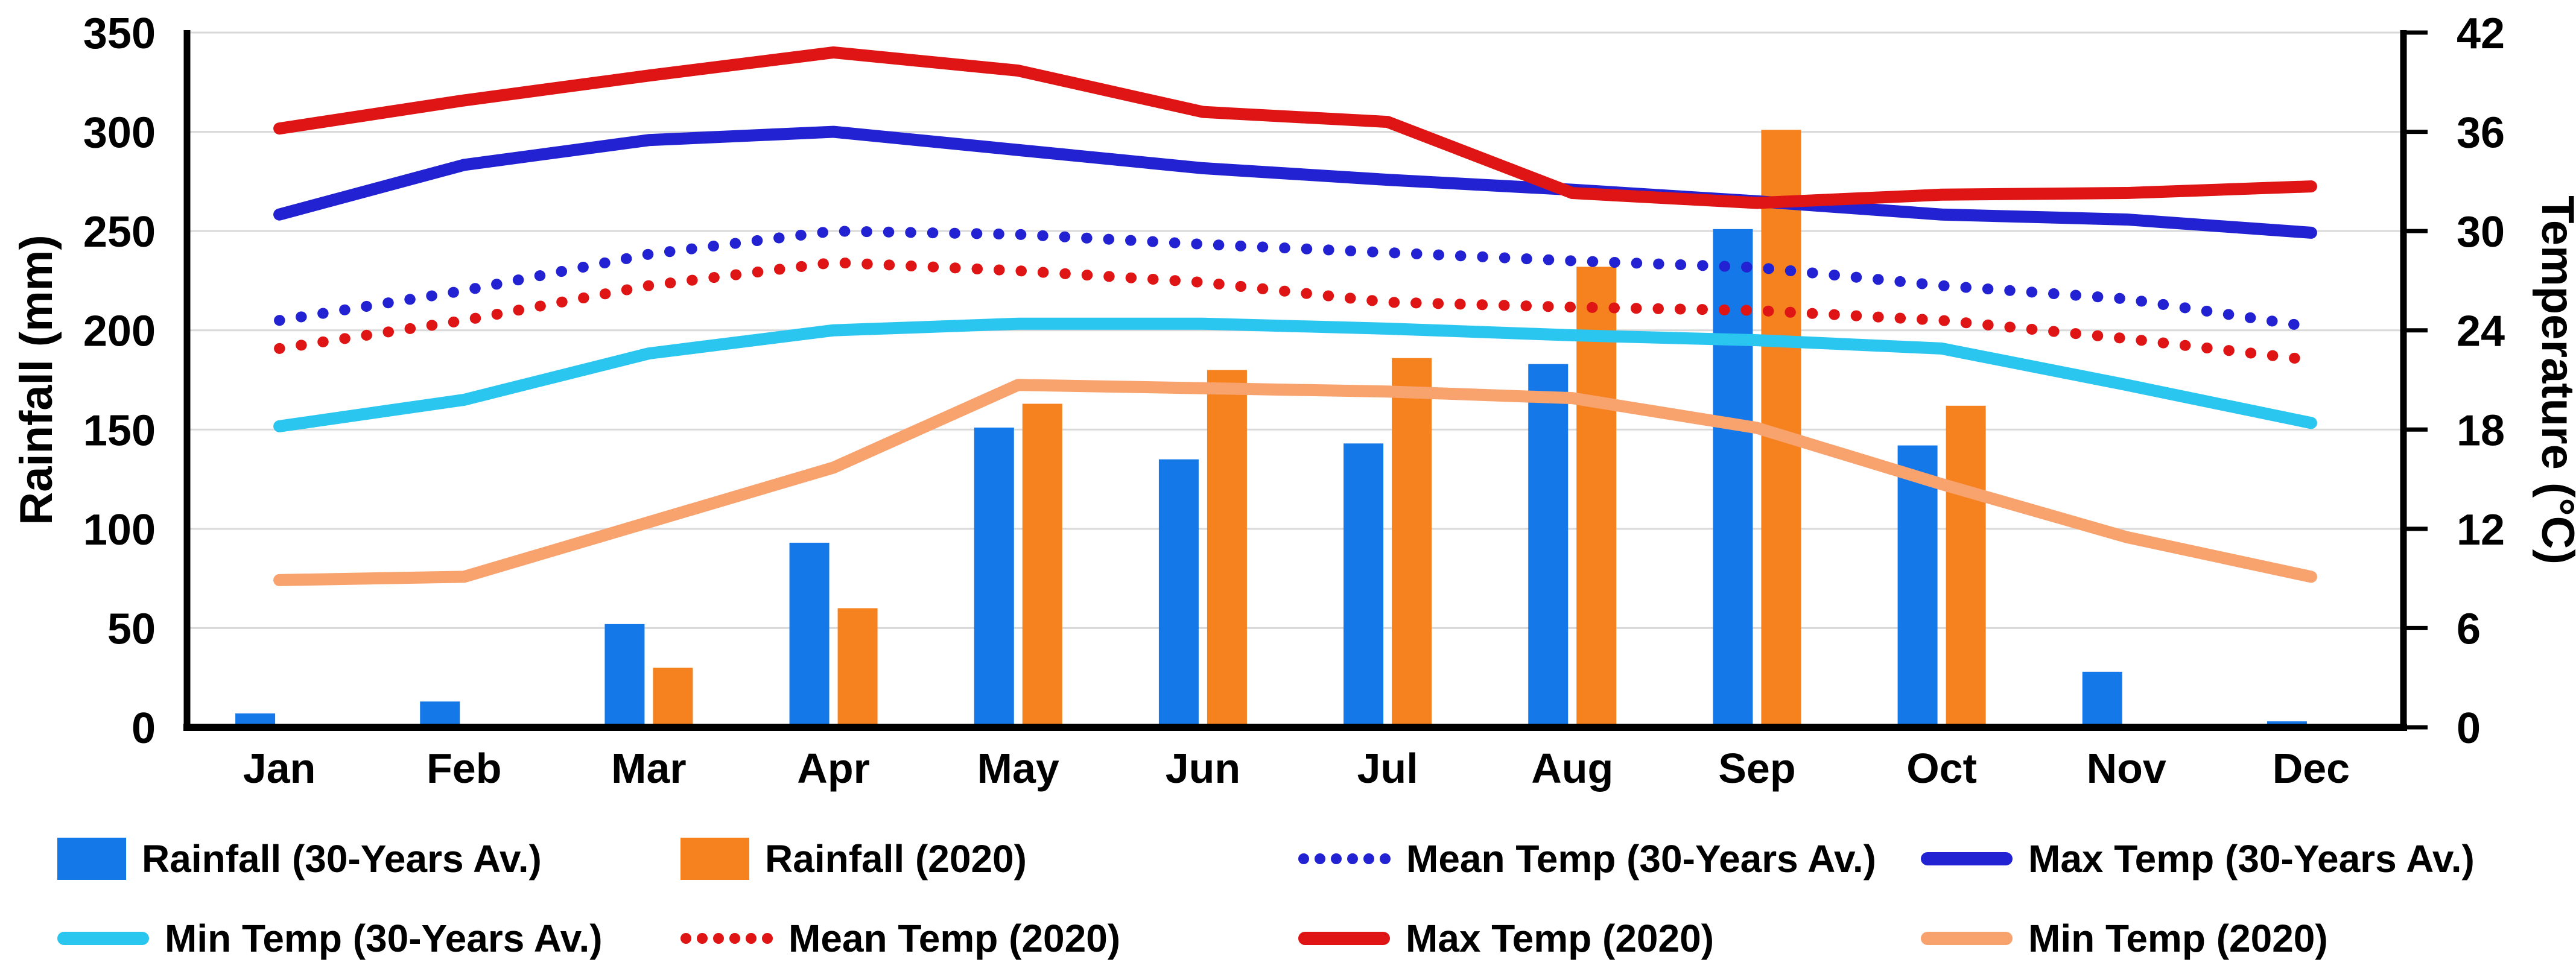 The width and height of the screenshot is (2576, 980). I want to click on line-min-temp-30-years-av, so click(1295, 374).